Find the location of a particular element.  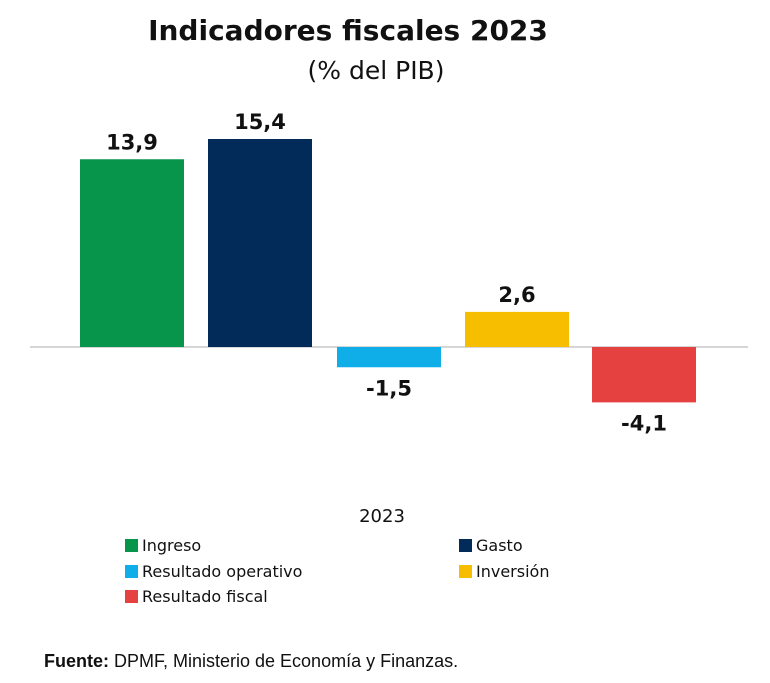

value-label-resultado-fiscal: -4,1 is located at coordinates (644, 423).